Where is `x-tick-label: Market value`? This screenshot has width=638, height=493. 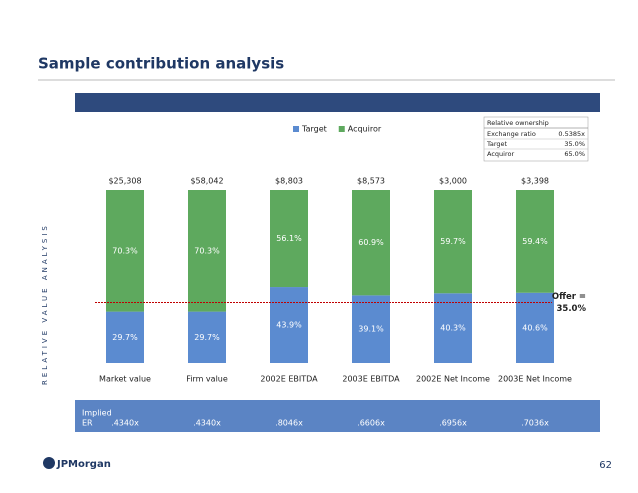
x-tick-label: Market value is located at coordinates (125, 379).